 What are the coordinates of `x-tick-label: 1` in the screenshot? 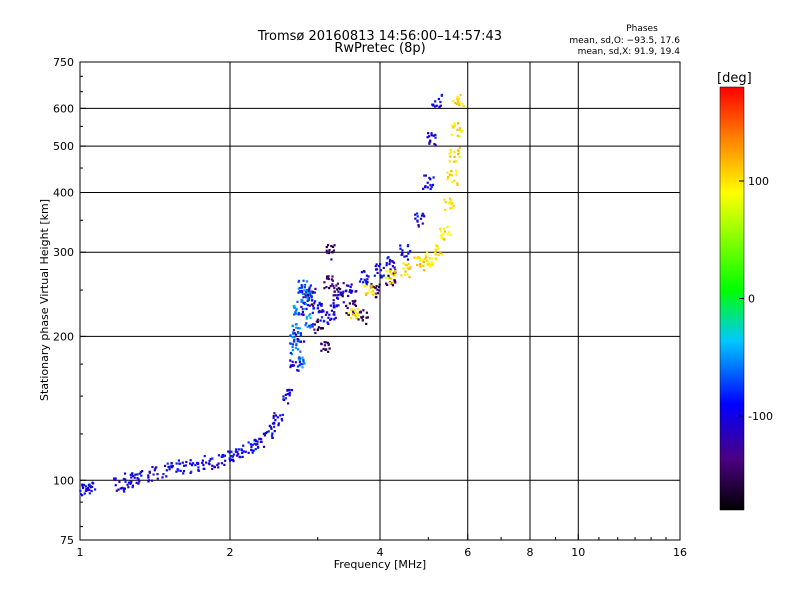 It's located at (80, 552).